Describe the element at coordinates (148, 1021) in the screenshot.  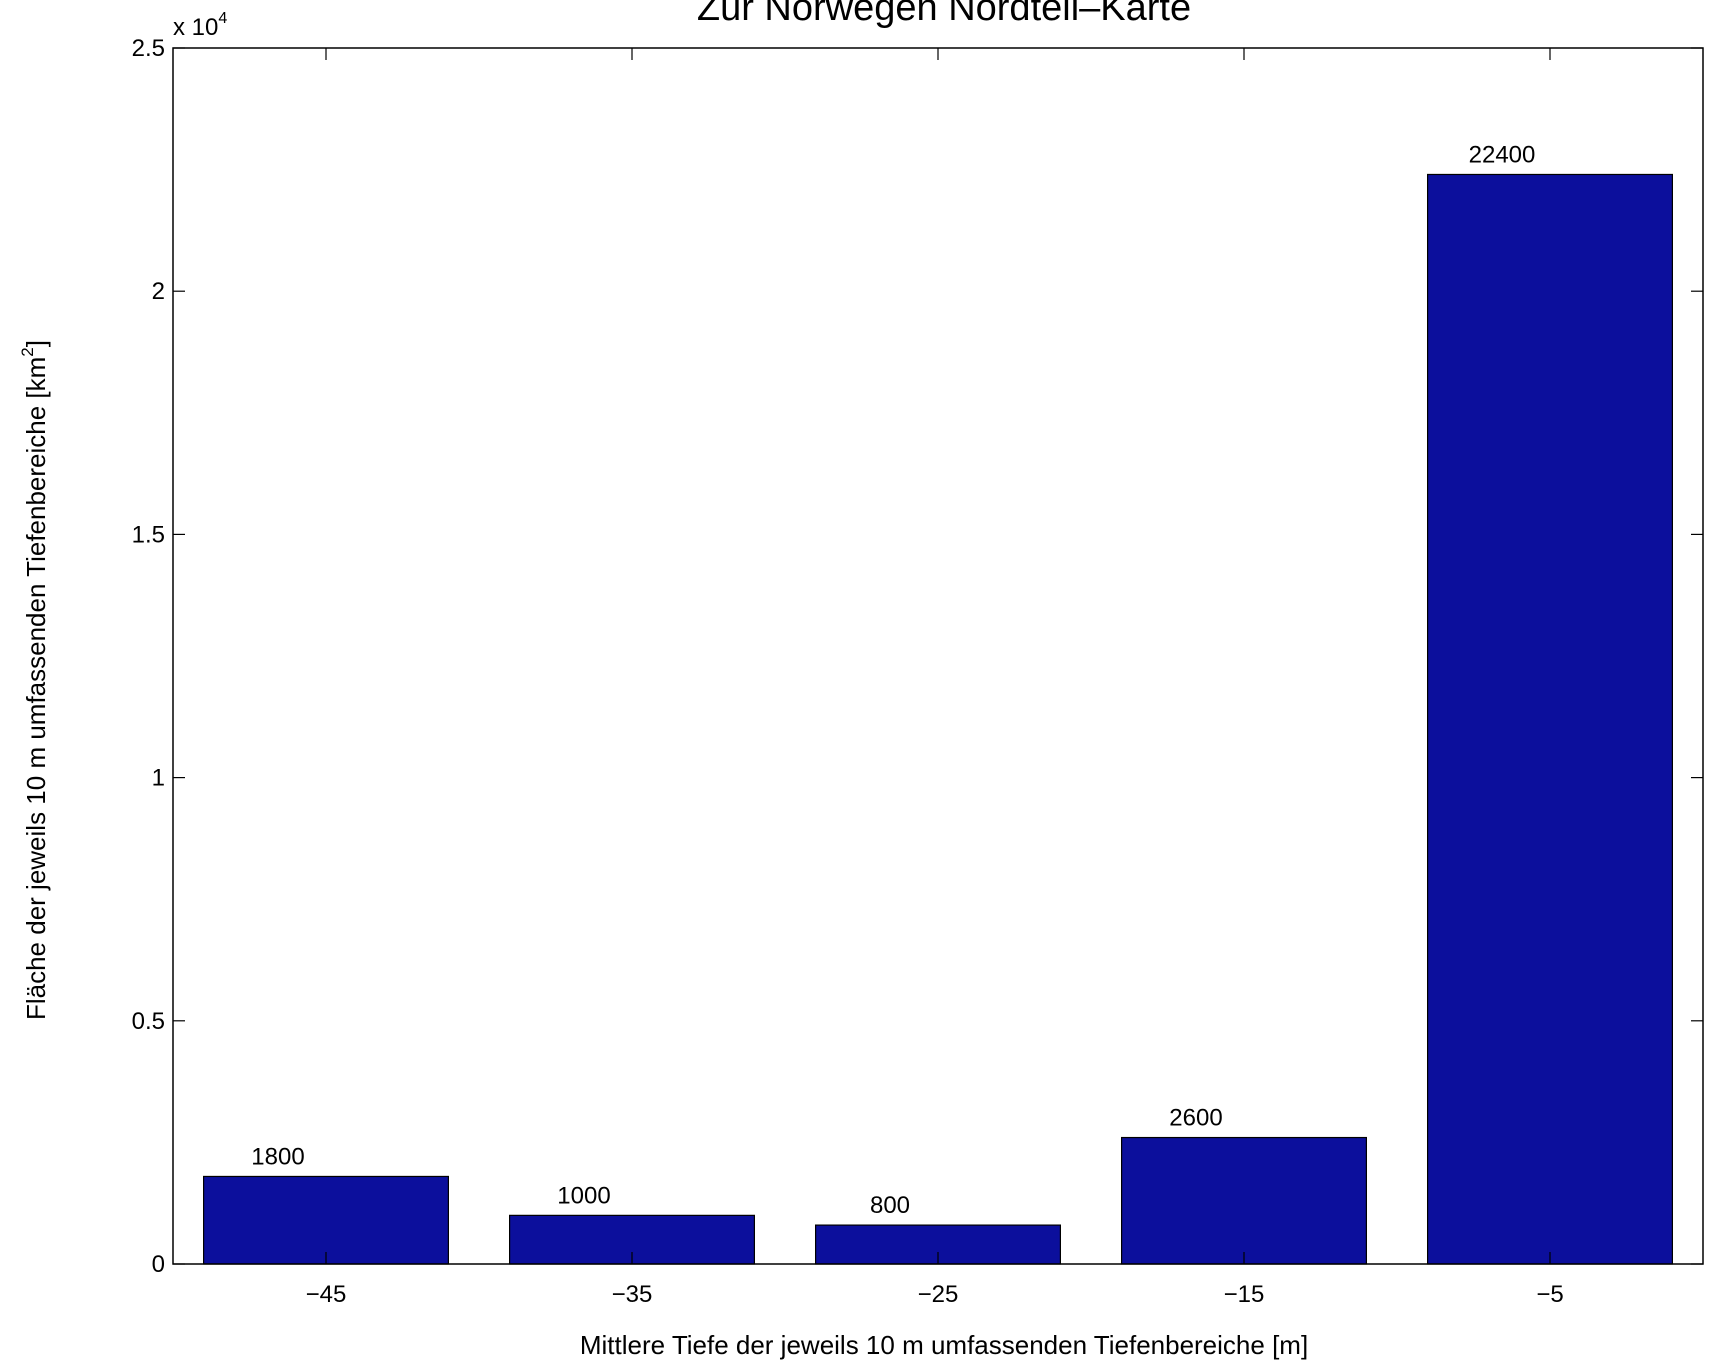
I see `y-tick-label-1: 0.5` at that location.